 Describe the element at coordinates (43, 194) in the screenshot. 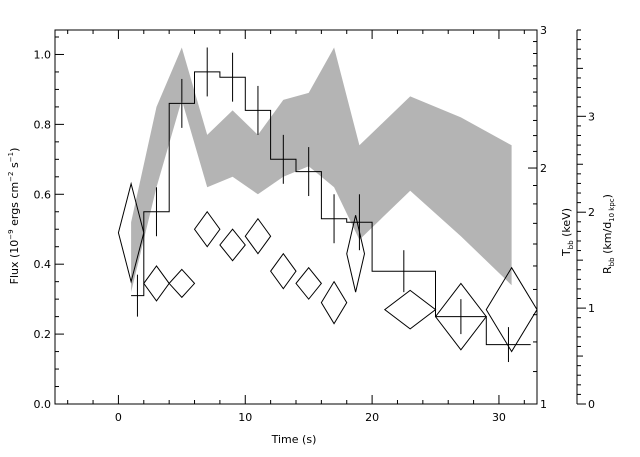

I see `y-tick-label: 0.6` at that location.